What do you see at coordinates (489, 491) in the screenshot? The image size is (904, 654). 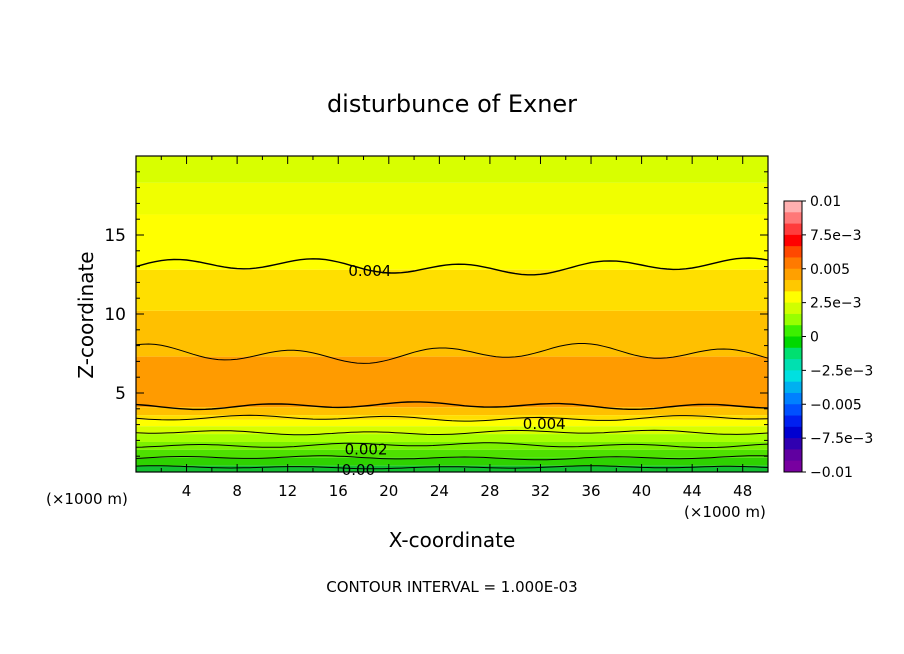 I see `x-tick-label-6: 28` at bounding box center [489, 491].